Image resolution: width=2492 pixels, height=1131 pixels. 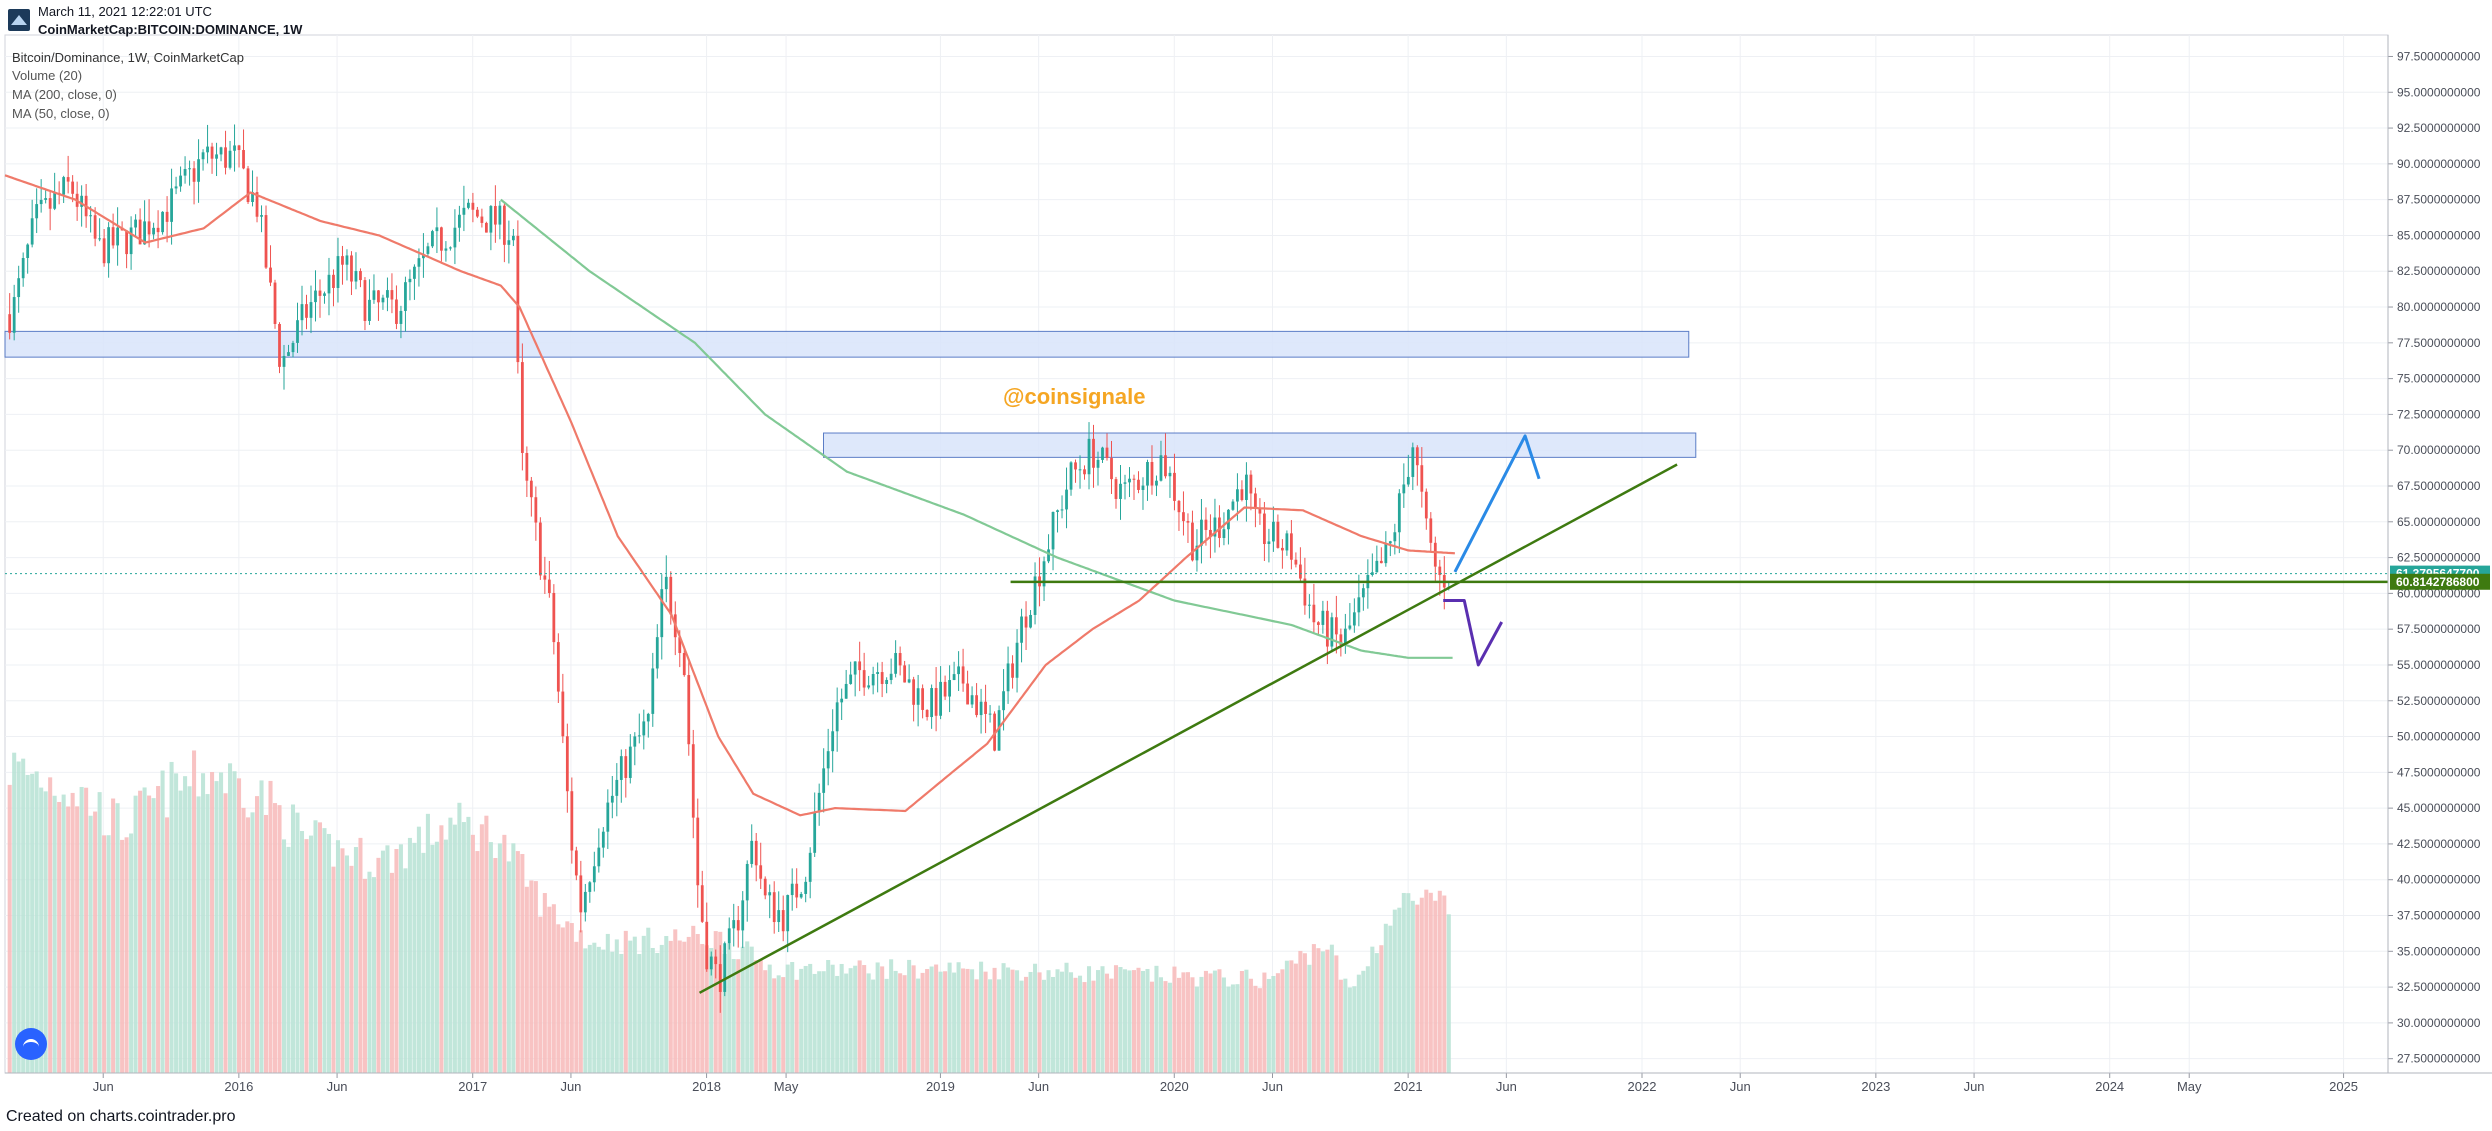 What do you see at coordinates (2439, 558) in the screenshot?
I see `y-tick-label: 62.5000000000` at bounding box center [2439, 558].